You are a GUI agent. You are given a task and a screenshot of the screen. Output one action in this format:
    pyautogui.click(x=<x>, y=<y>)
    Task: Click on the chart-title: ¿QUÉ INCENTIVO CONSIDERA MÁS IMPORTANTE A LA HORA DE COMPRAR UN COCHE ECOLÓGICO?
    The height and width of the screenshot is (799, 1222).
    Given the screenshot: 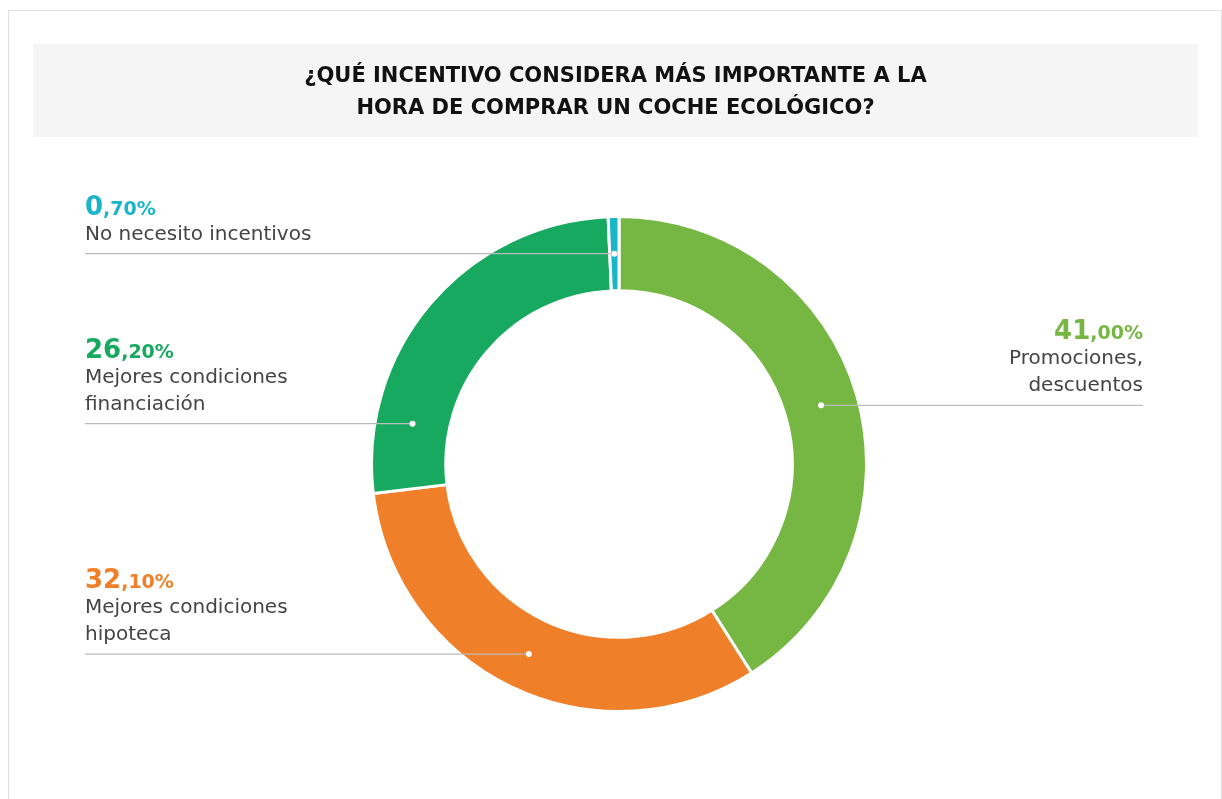 What is the action you would take?
    pyautogui.click(x=615, y=91)
    